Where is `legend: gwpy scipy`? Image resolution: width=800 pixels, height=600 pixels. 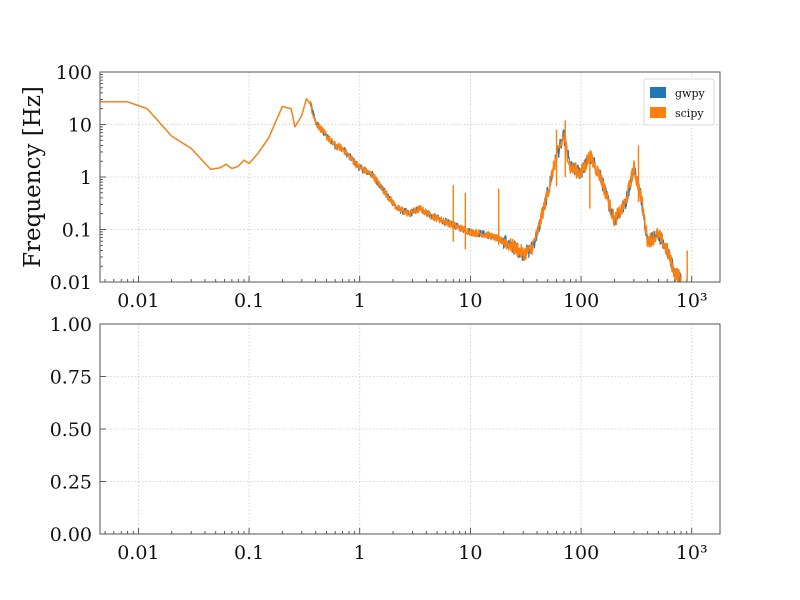 legend: gwpy scipy is located at coordinates (679, 102).